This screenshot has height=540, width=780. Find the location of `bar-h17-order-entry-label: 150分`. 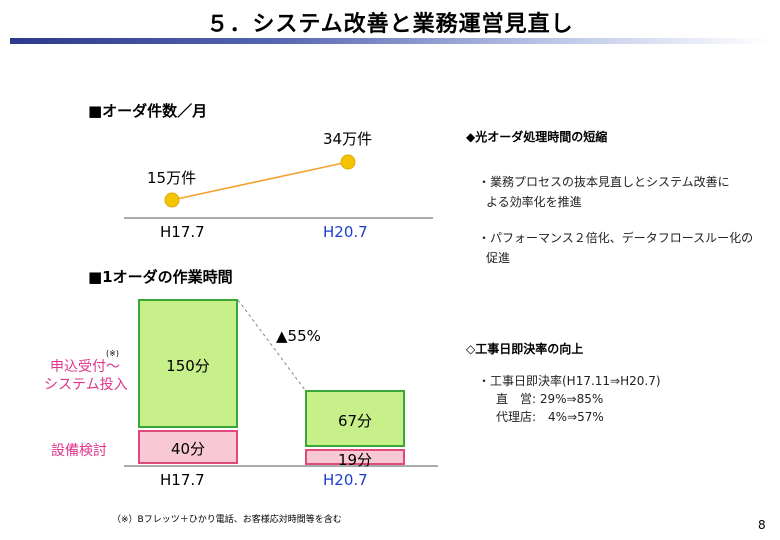

bar-h17-order-entry-label: 150分 is located at coordinates (188, 366).